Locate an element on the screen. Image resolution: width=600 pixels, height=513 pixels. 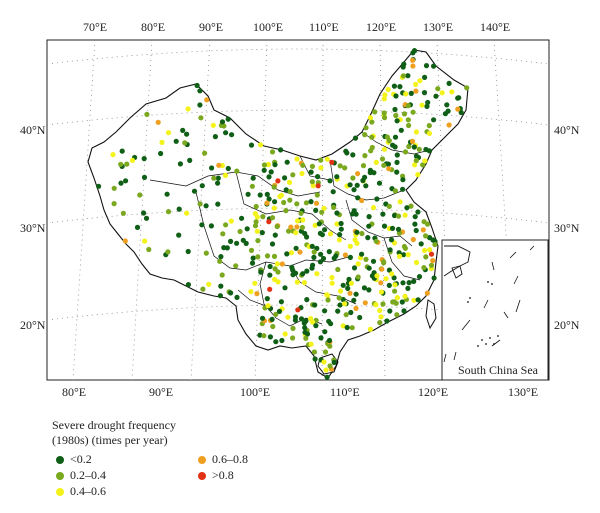
legend-label: 0.6–0.8 is located at coordinates (230, 459).